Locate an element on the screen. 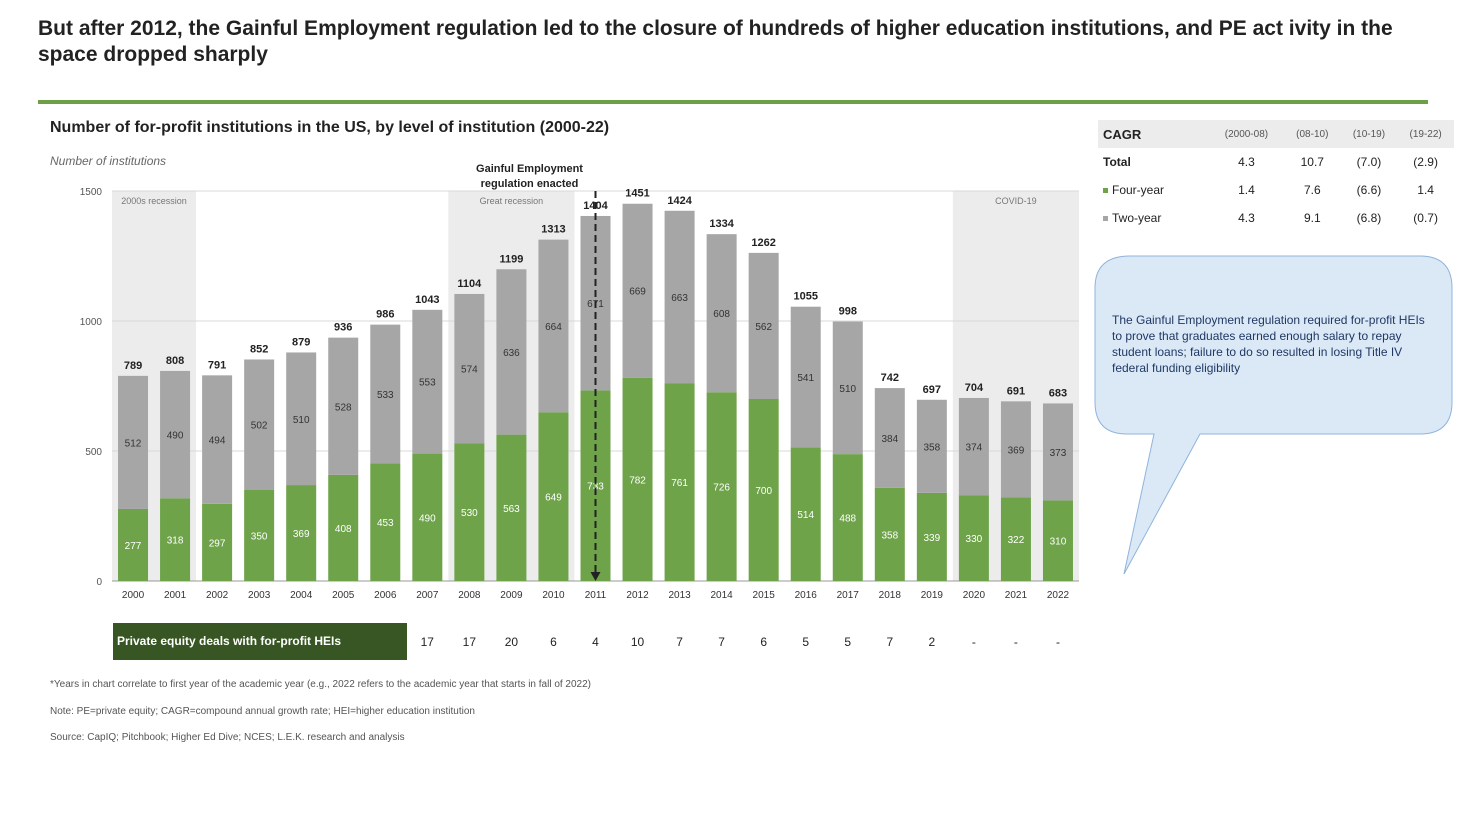 Image resolution: width=1467 pixels, height=825 pixels. four-year-value-label: 761 is located at coordinates (679, 483).